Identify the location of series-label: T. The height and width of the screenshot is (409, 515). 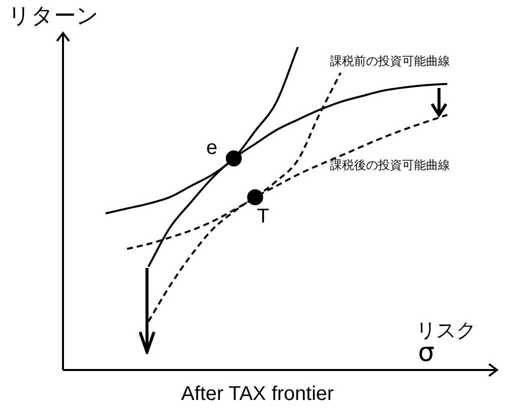
(263, 217).